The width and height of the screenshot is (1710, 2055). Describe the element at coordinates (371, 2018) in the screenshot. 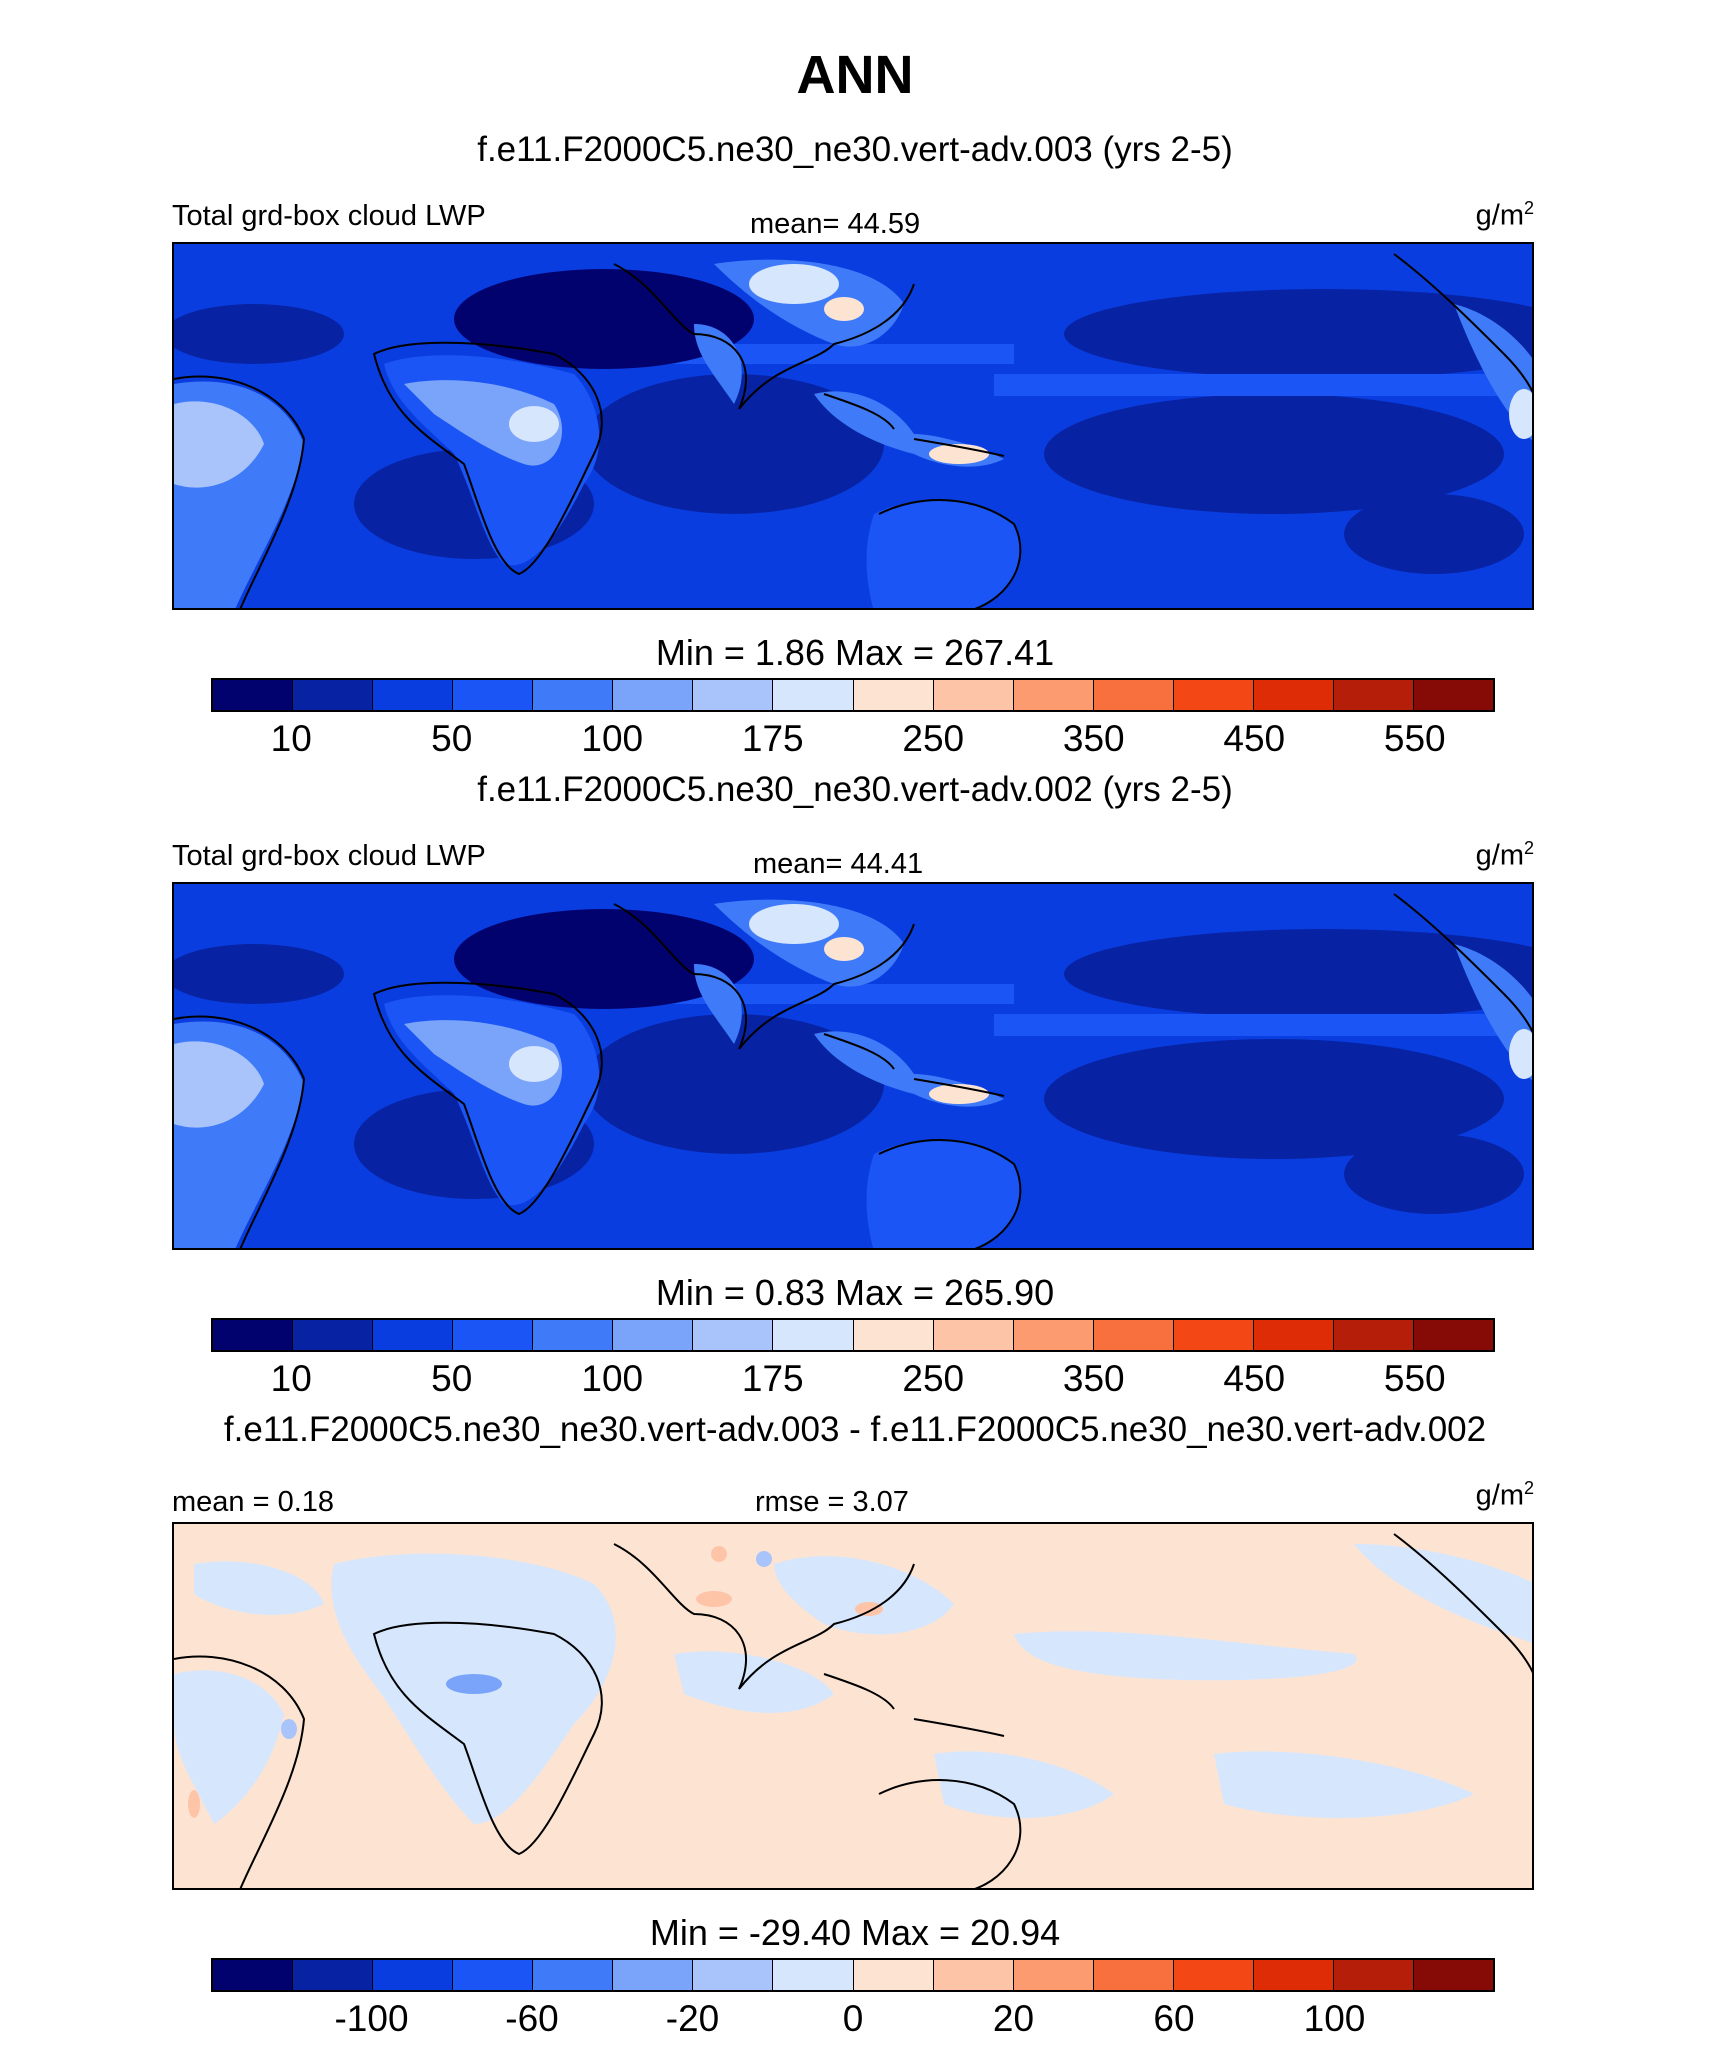

I see `colorbar-tick-label: -100` at that location.